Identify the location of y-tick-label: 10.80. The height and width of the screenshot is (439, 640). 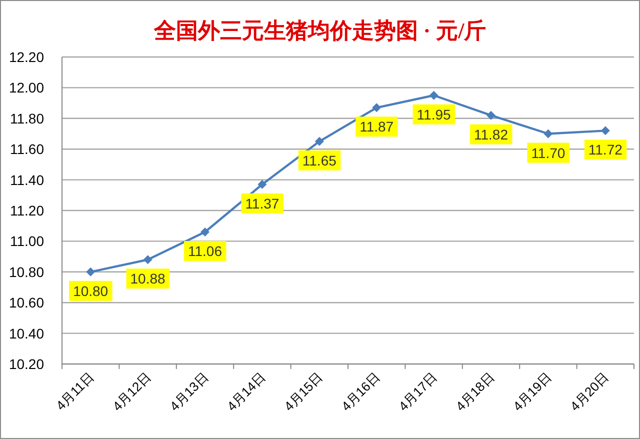
(26, 272).